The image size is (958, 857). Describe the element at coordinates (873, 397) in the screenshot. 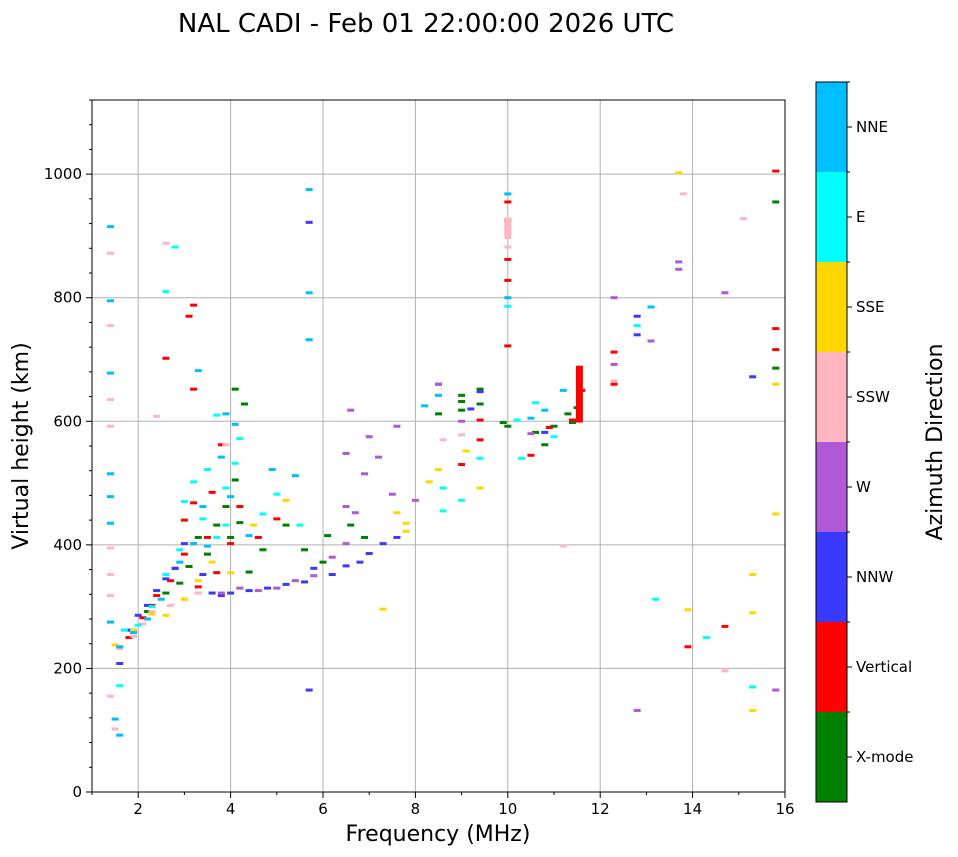

I see `colorbar-label-ssw: SSW` at that location.